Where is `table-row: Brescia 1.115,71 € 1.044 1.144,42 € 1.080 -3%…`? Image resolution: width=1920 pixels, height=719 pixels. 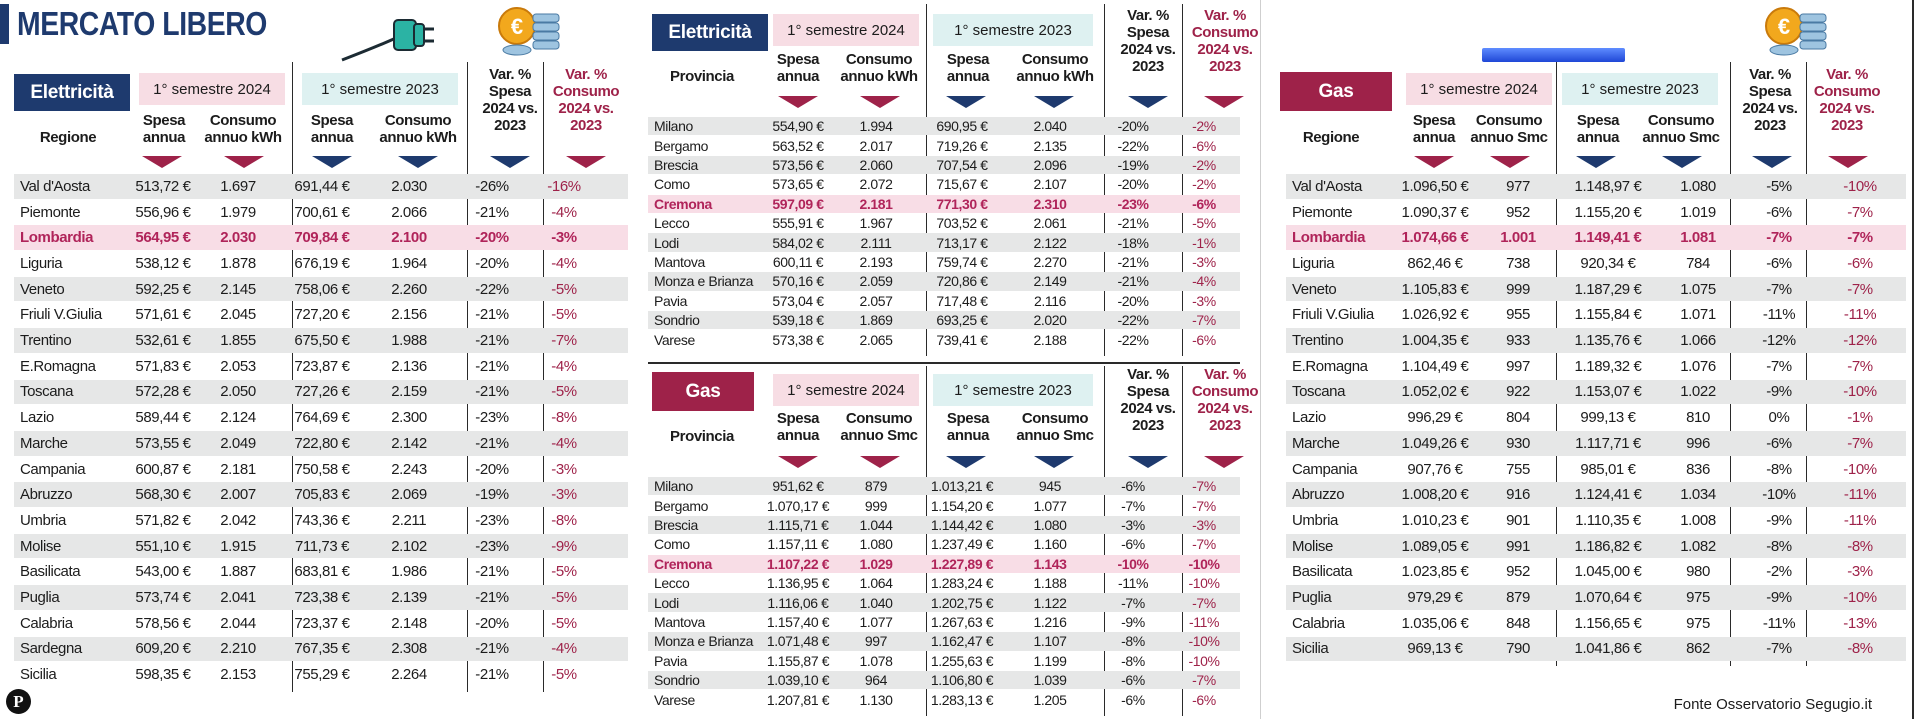 table-row: Brescia 1.115,71 € 1.044 1.144,42 € 1.080 -3%… is located at coordinates (944, 525).